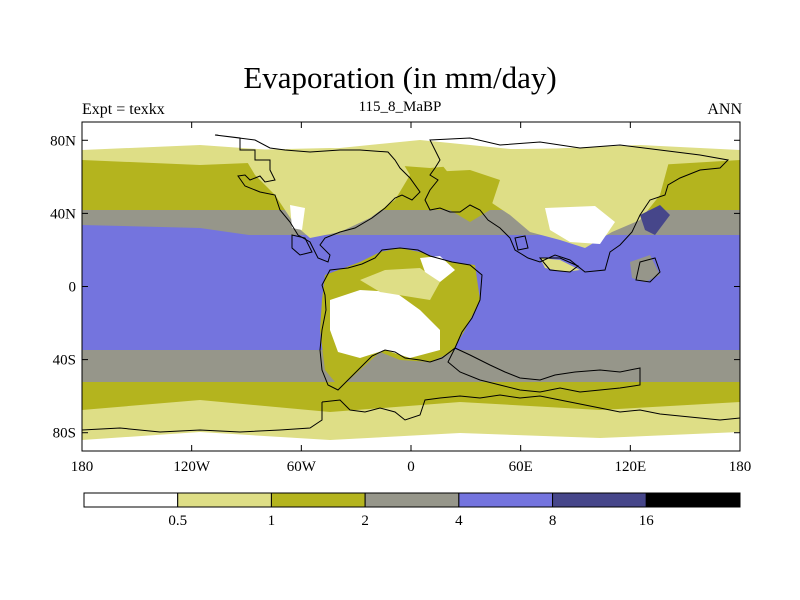 Image resolution: width=800 pixels, height=600 pixels. I want to click on colorbar-label: 2, so click(365, 521).